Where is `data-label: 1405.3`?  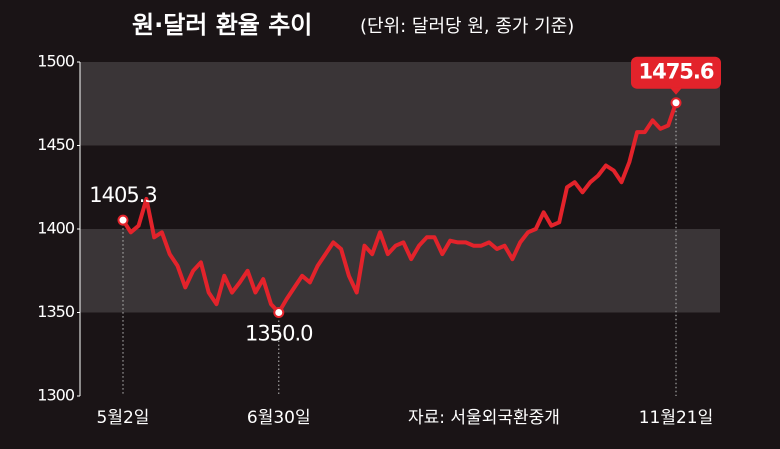 data-label: 1405.3 is located at coordinates (122, 195).